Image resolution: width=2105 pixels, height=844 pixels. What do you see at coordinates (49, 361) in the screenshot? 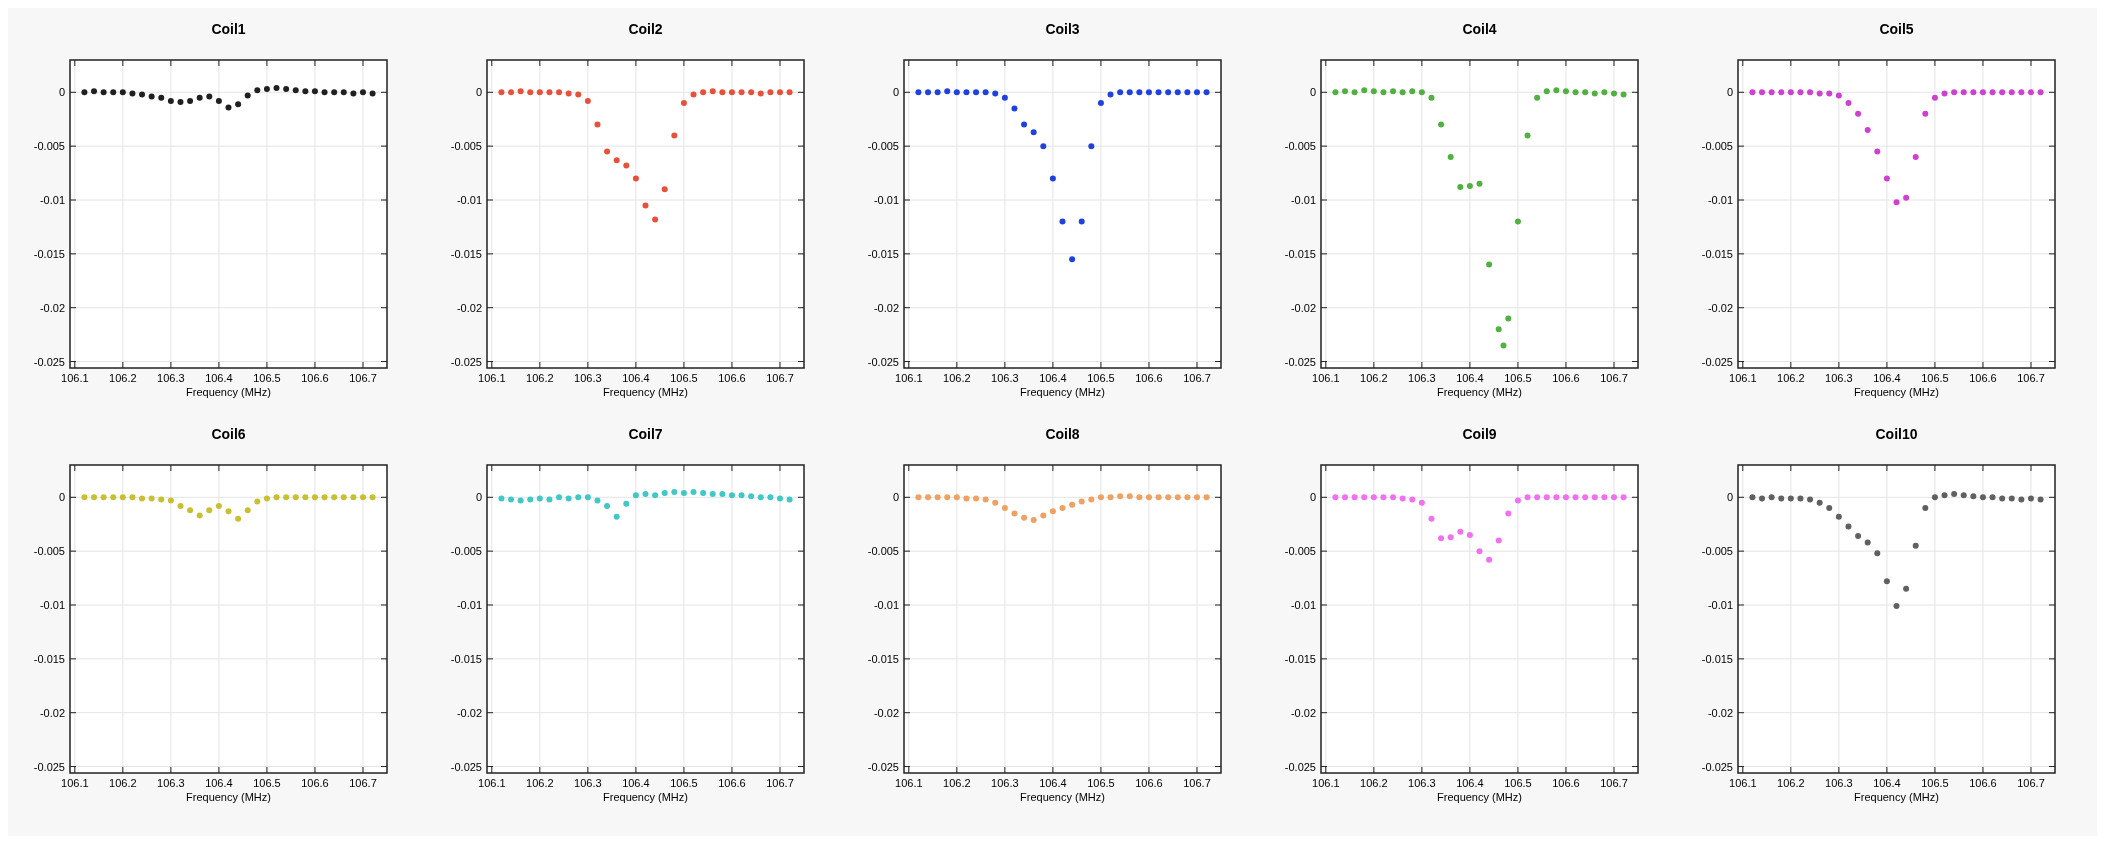
I see `y-tick-label: -0.025` at bounding box center [49, 361].